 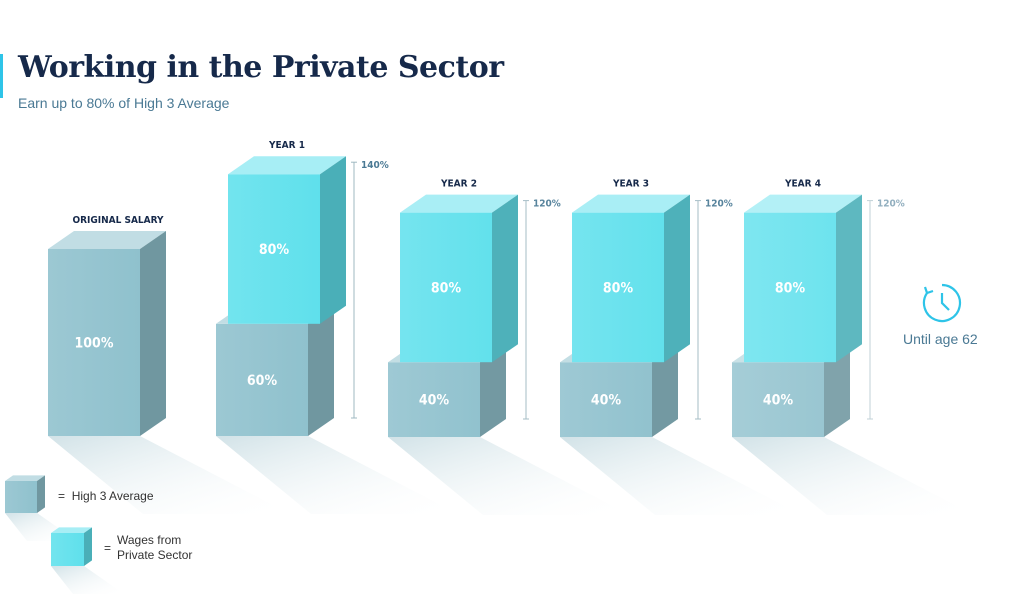 What do you see at coordinates (375, 165) in the screenshot?
I see `total-label: 140%` at bounding box center [375, 165].